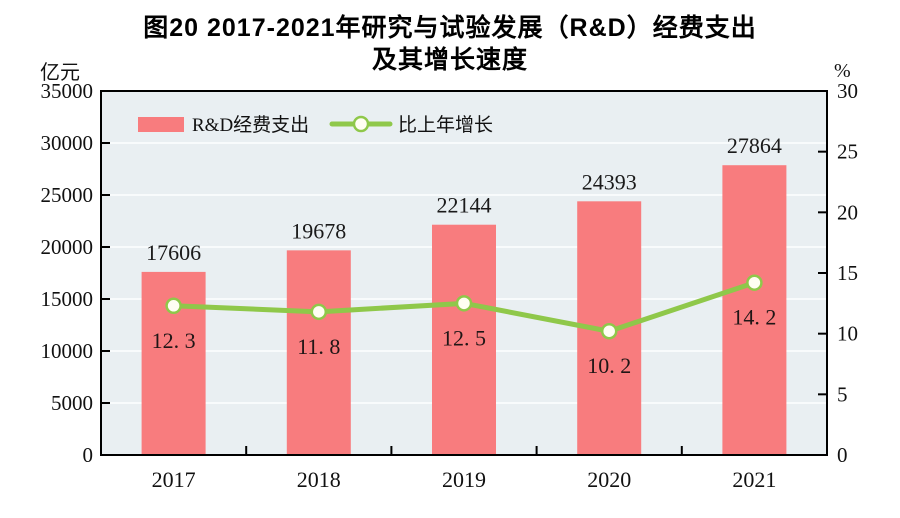  I want to click on left-tick-label: 0, so click(88, 455).